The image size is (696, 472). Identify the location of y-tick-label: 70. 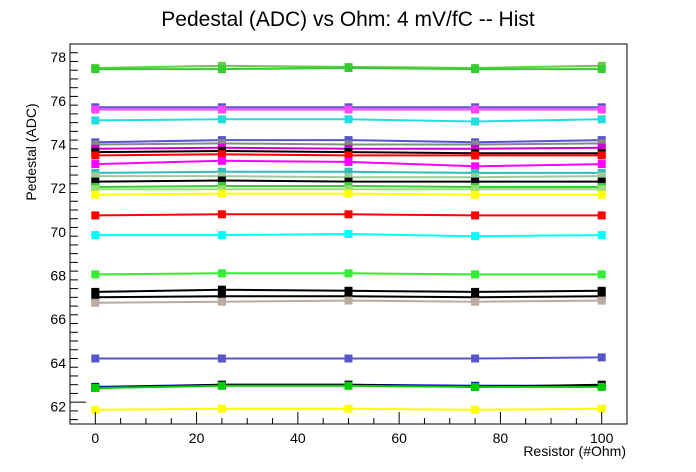
(58, 232).